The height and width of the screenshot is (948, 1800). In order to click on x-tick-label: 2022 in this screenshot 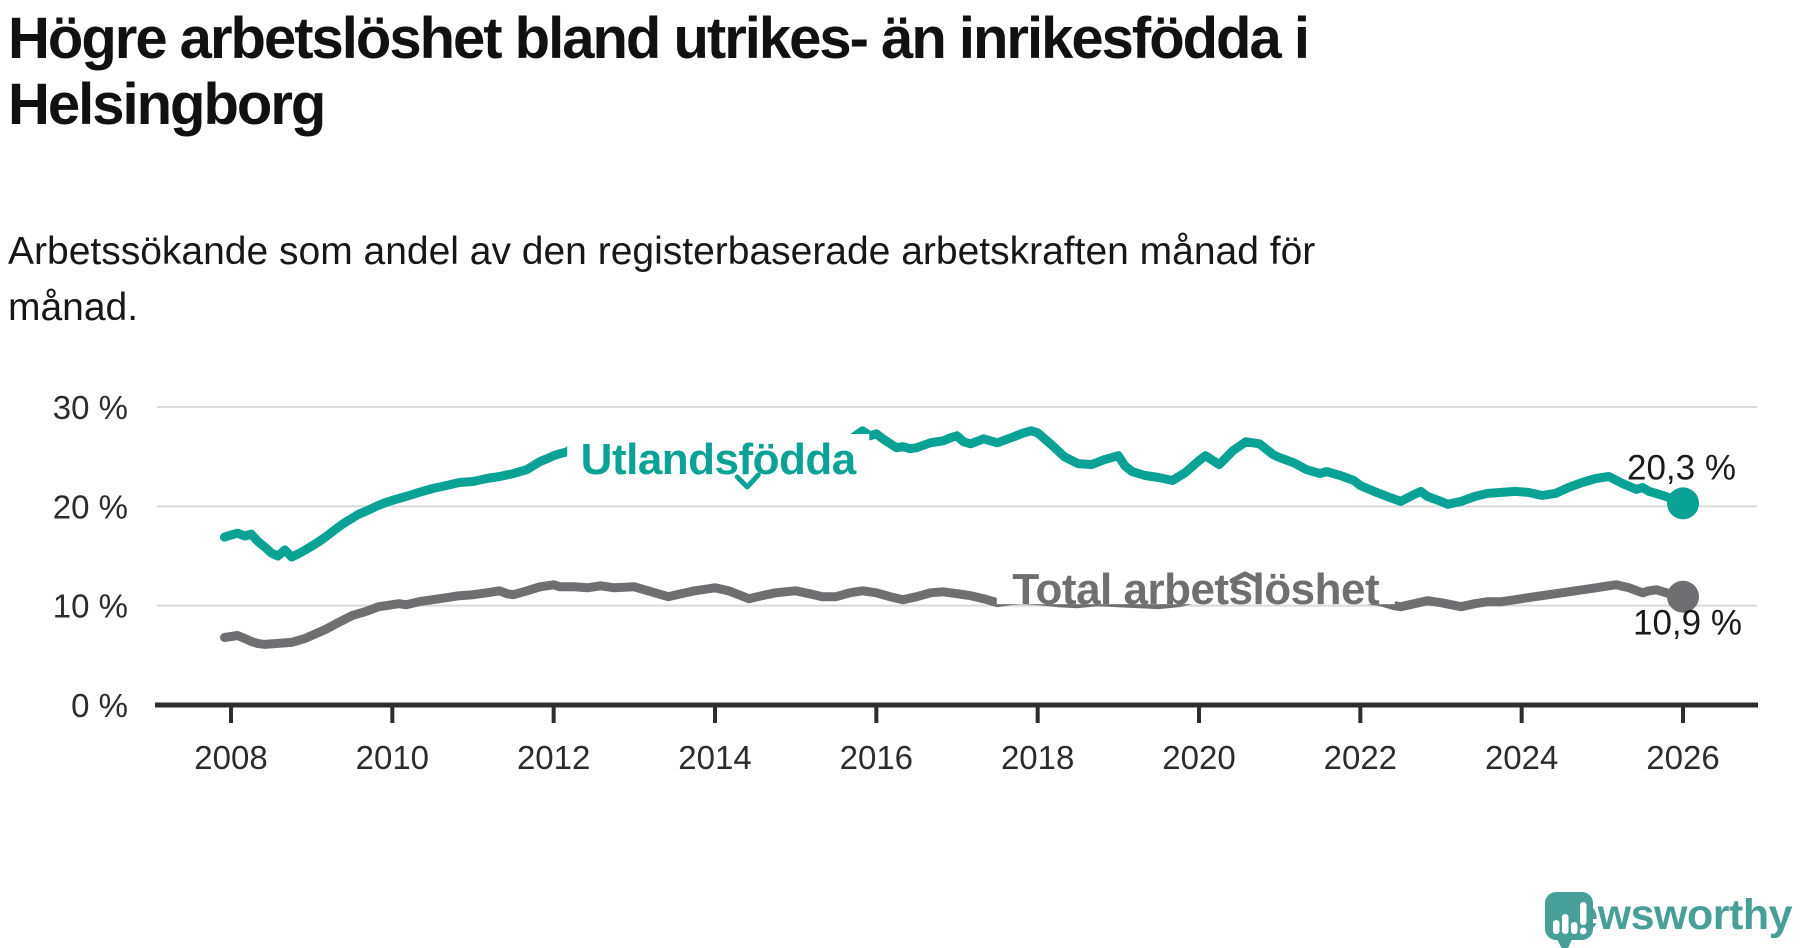, I will do `click(1360, 757)`.